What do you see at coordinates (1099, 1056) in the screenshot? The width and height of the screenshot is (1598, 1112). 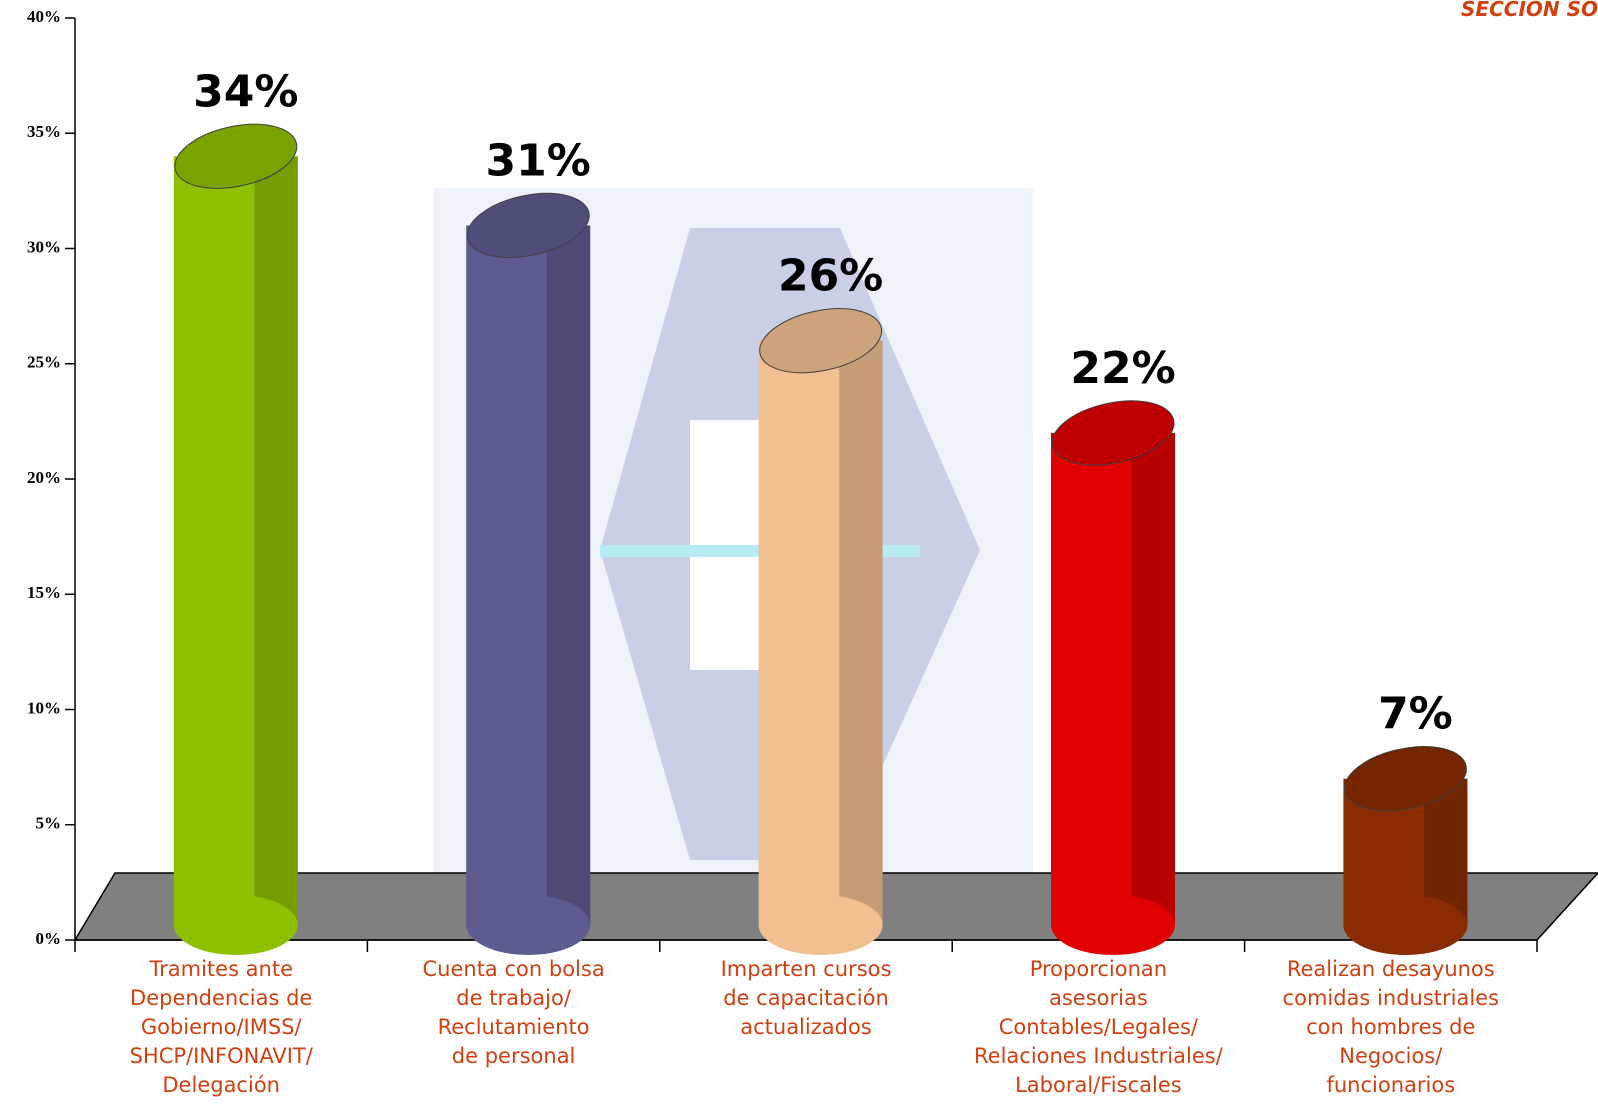 I see `x-tick-label-line: Relaciones Industriales/` at bounding box center [1099, 1056].